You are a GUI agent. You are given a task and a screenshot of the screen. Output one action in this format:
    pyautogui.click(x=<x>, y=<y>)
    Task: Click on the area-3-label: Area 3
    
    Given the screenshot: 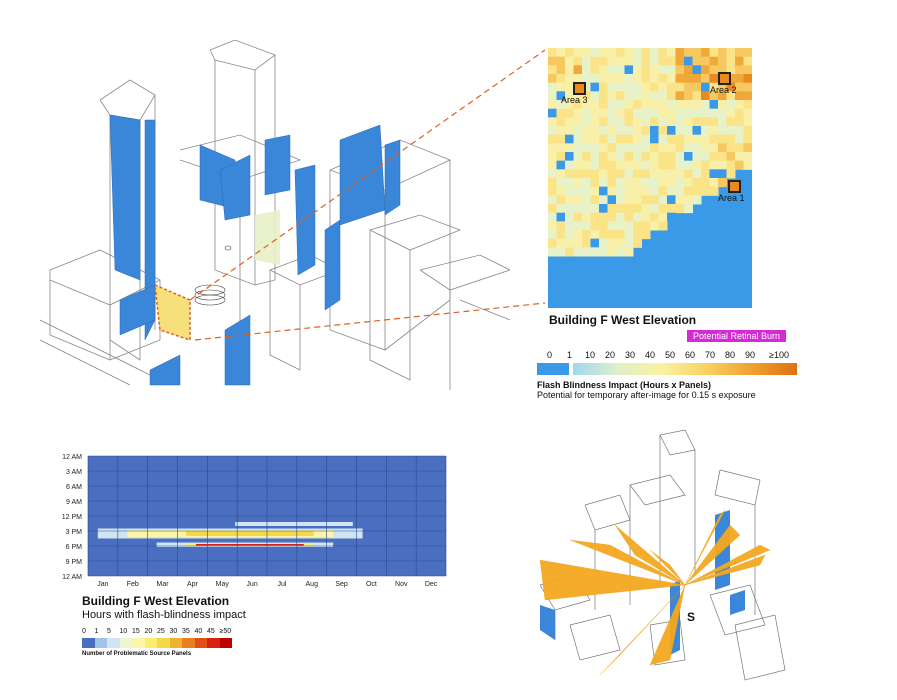 What is the action you would take?
    pyautogui.click(x=574, y=100)
    